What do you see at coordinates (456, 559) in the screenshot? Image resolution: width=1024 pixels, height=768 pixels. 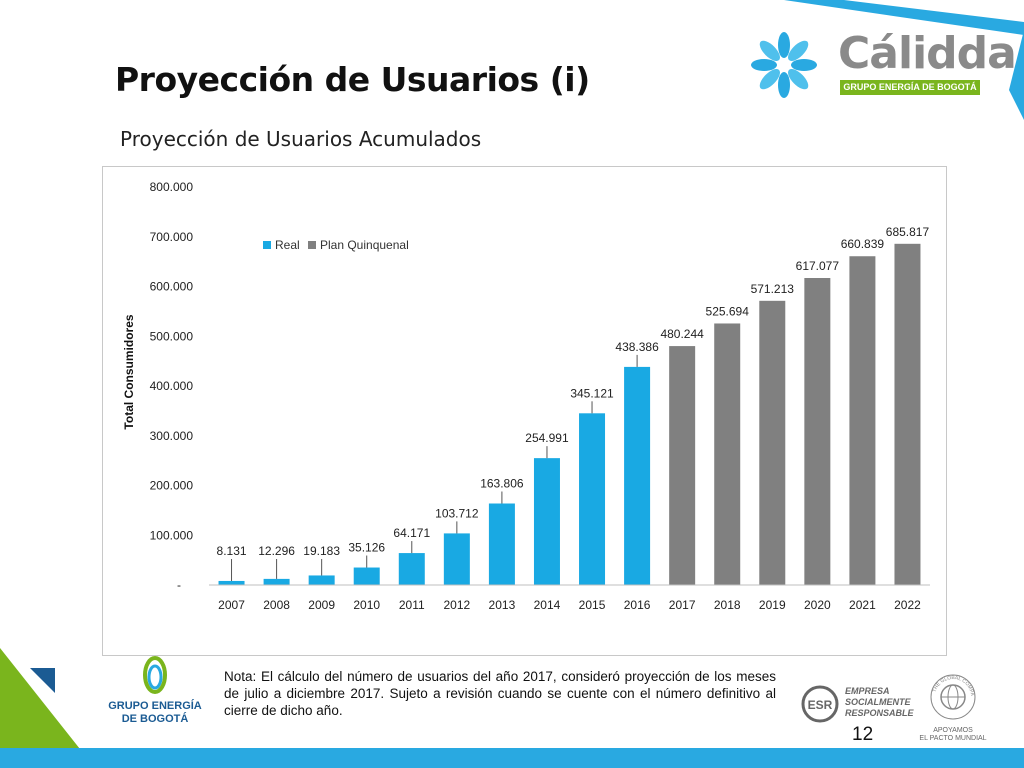 I see `bar-2012` at bounding box center [456, 559].